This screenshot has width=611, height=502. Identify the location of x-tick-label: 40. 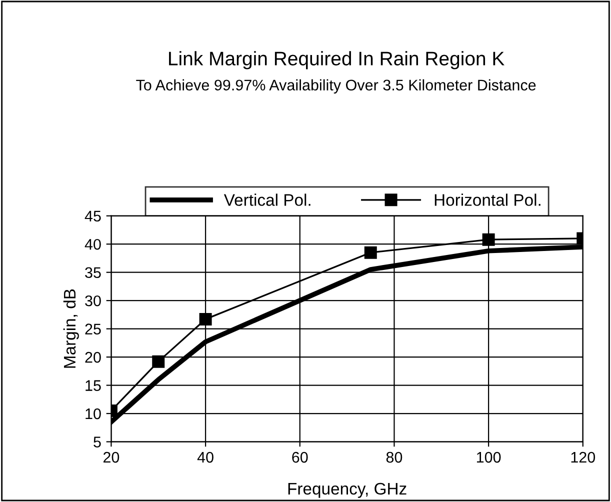
(205, 457).